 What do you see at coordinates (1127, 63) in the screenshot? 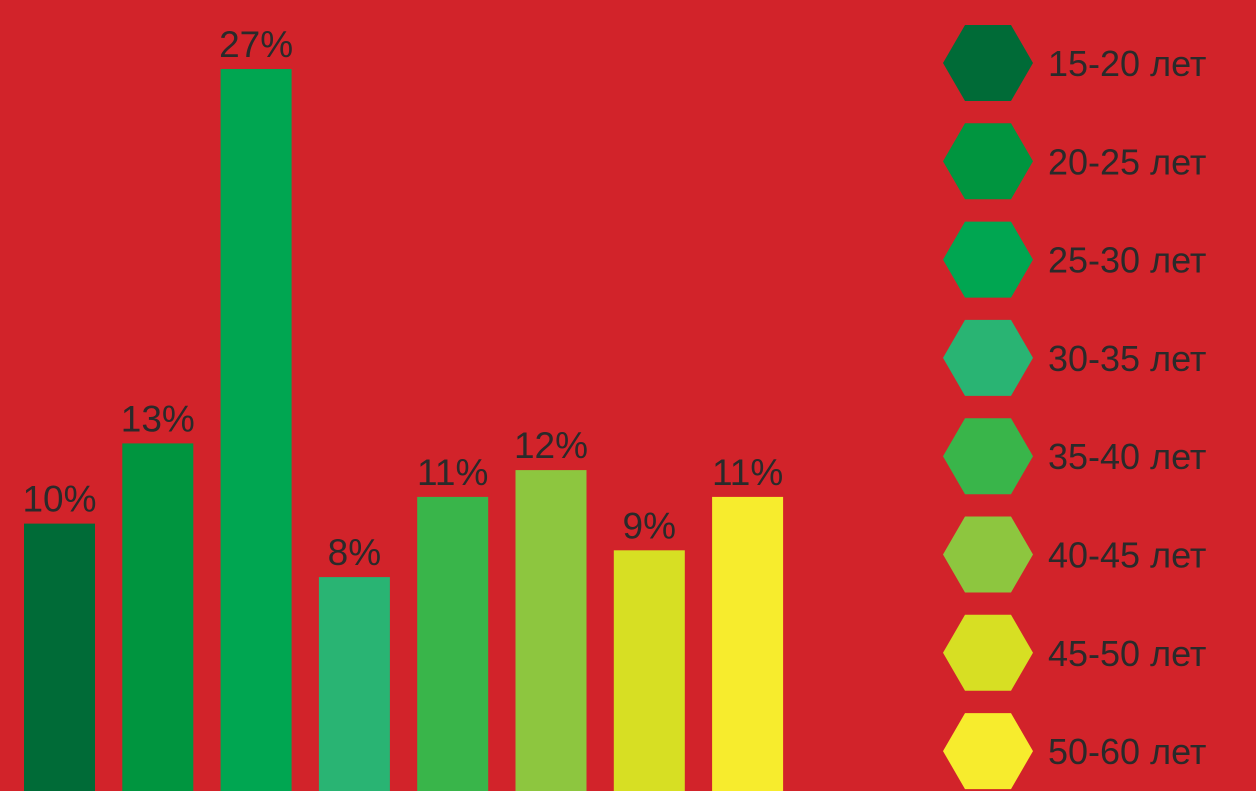
I see `legend-label-1: 15-20 лет` at bounding box center [1127, 63].